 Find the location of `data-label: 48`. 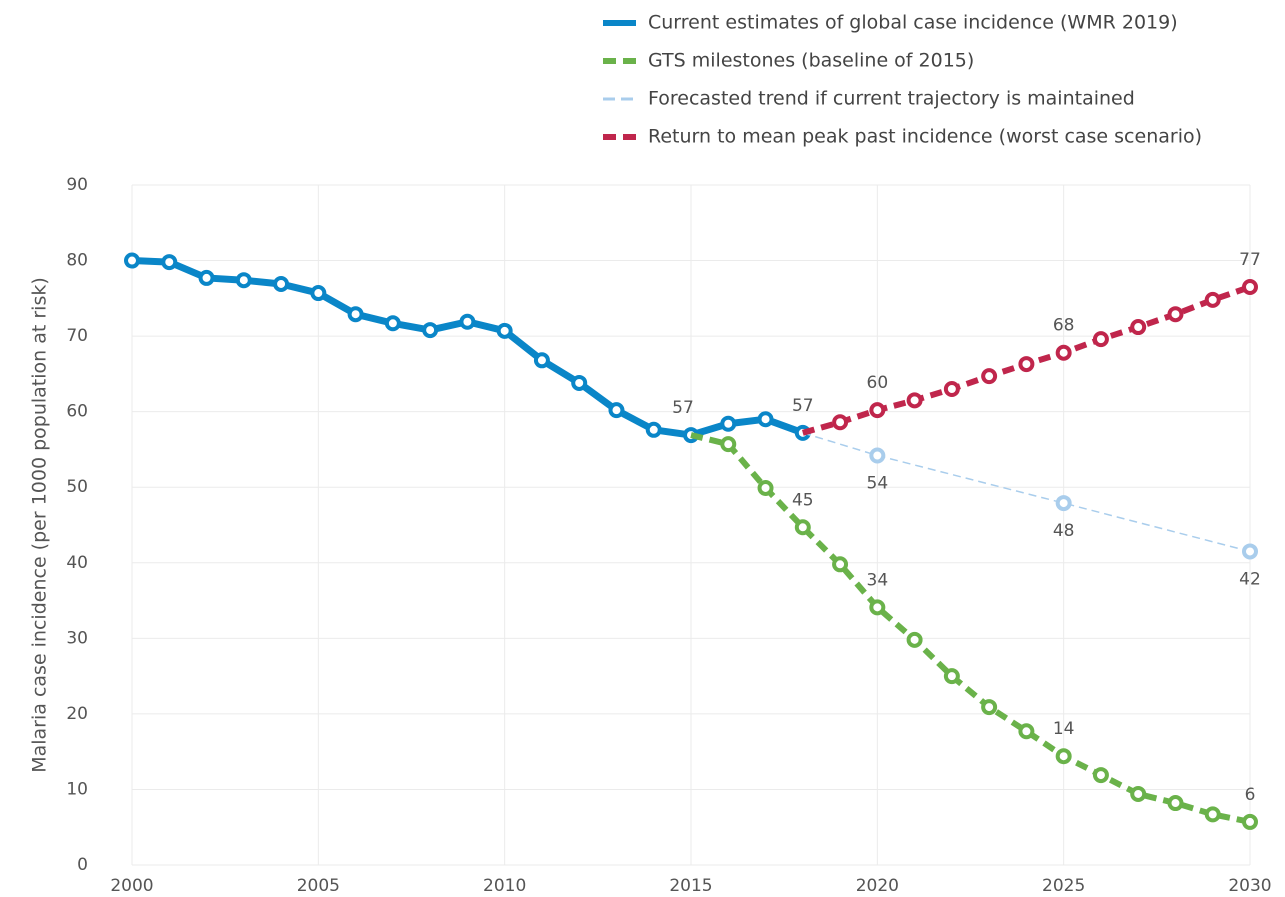

data-label: 48 is located at coordinates (1064, 531).